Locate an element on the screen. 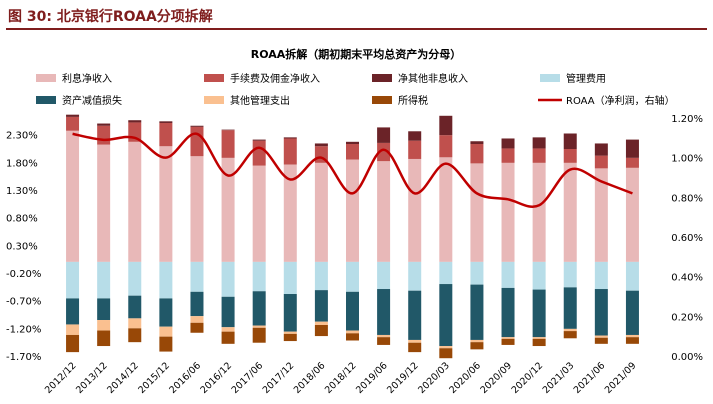  x-axis-tick-label: 2017/06 is located at coordinates (248, 378).